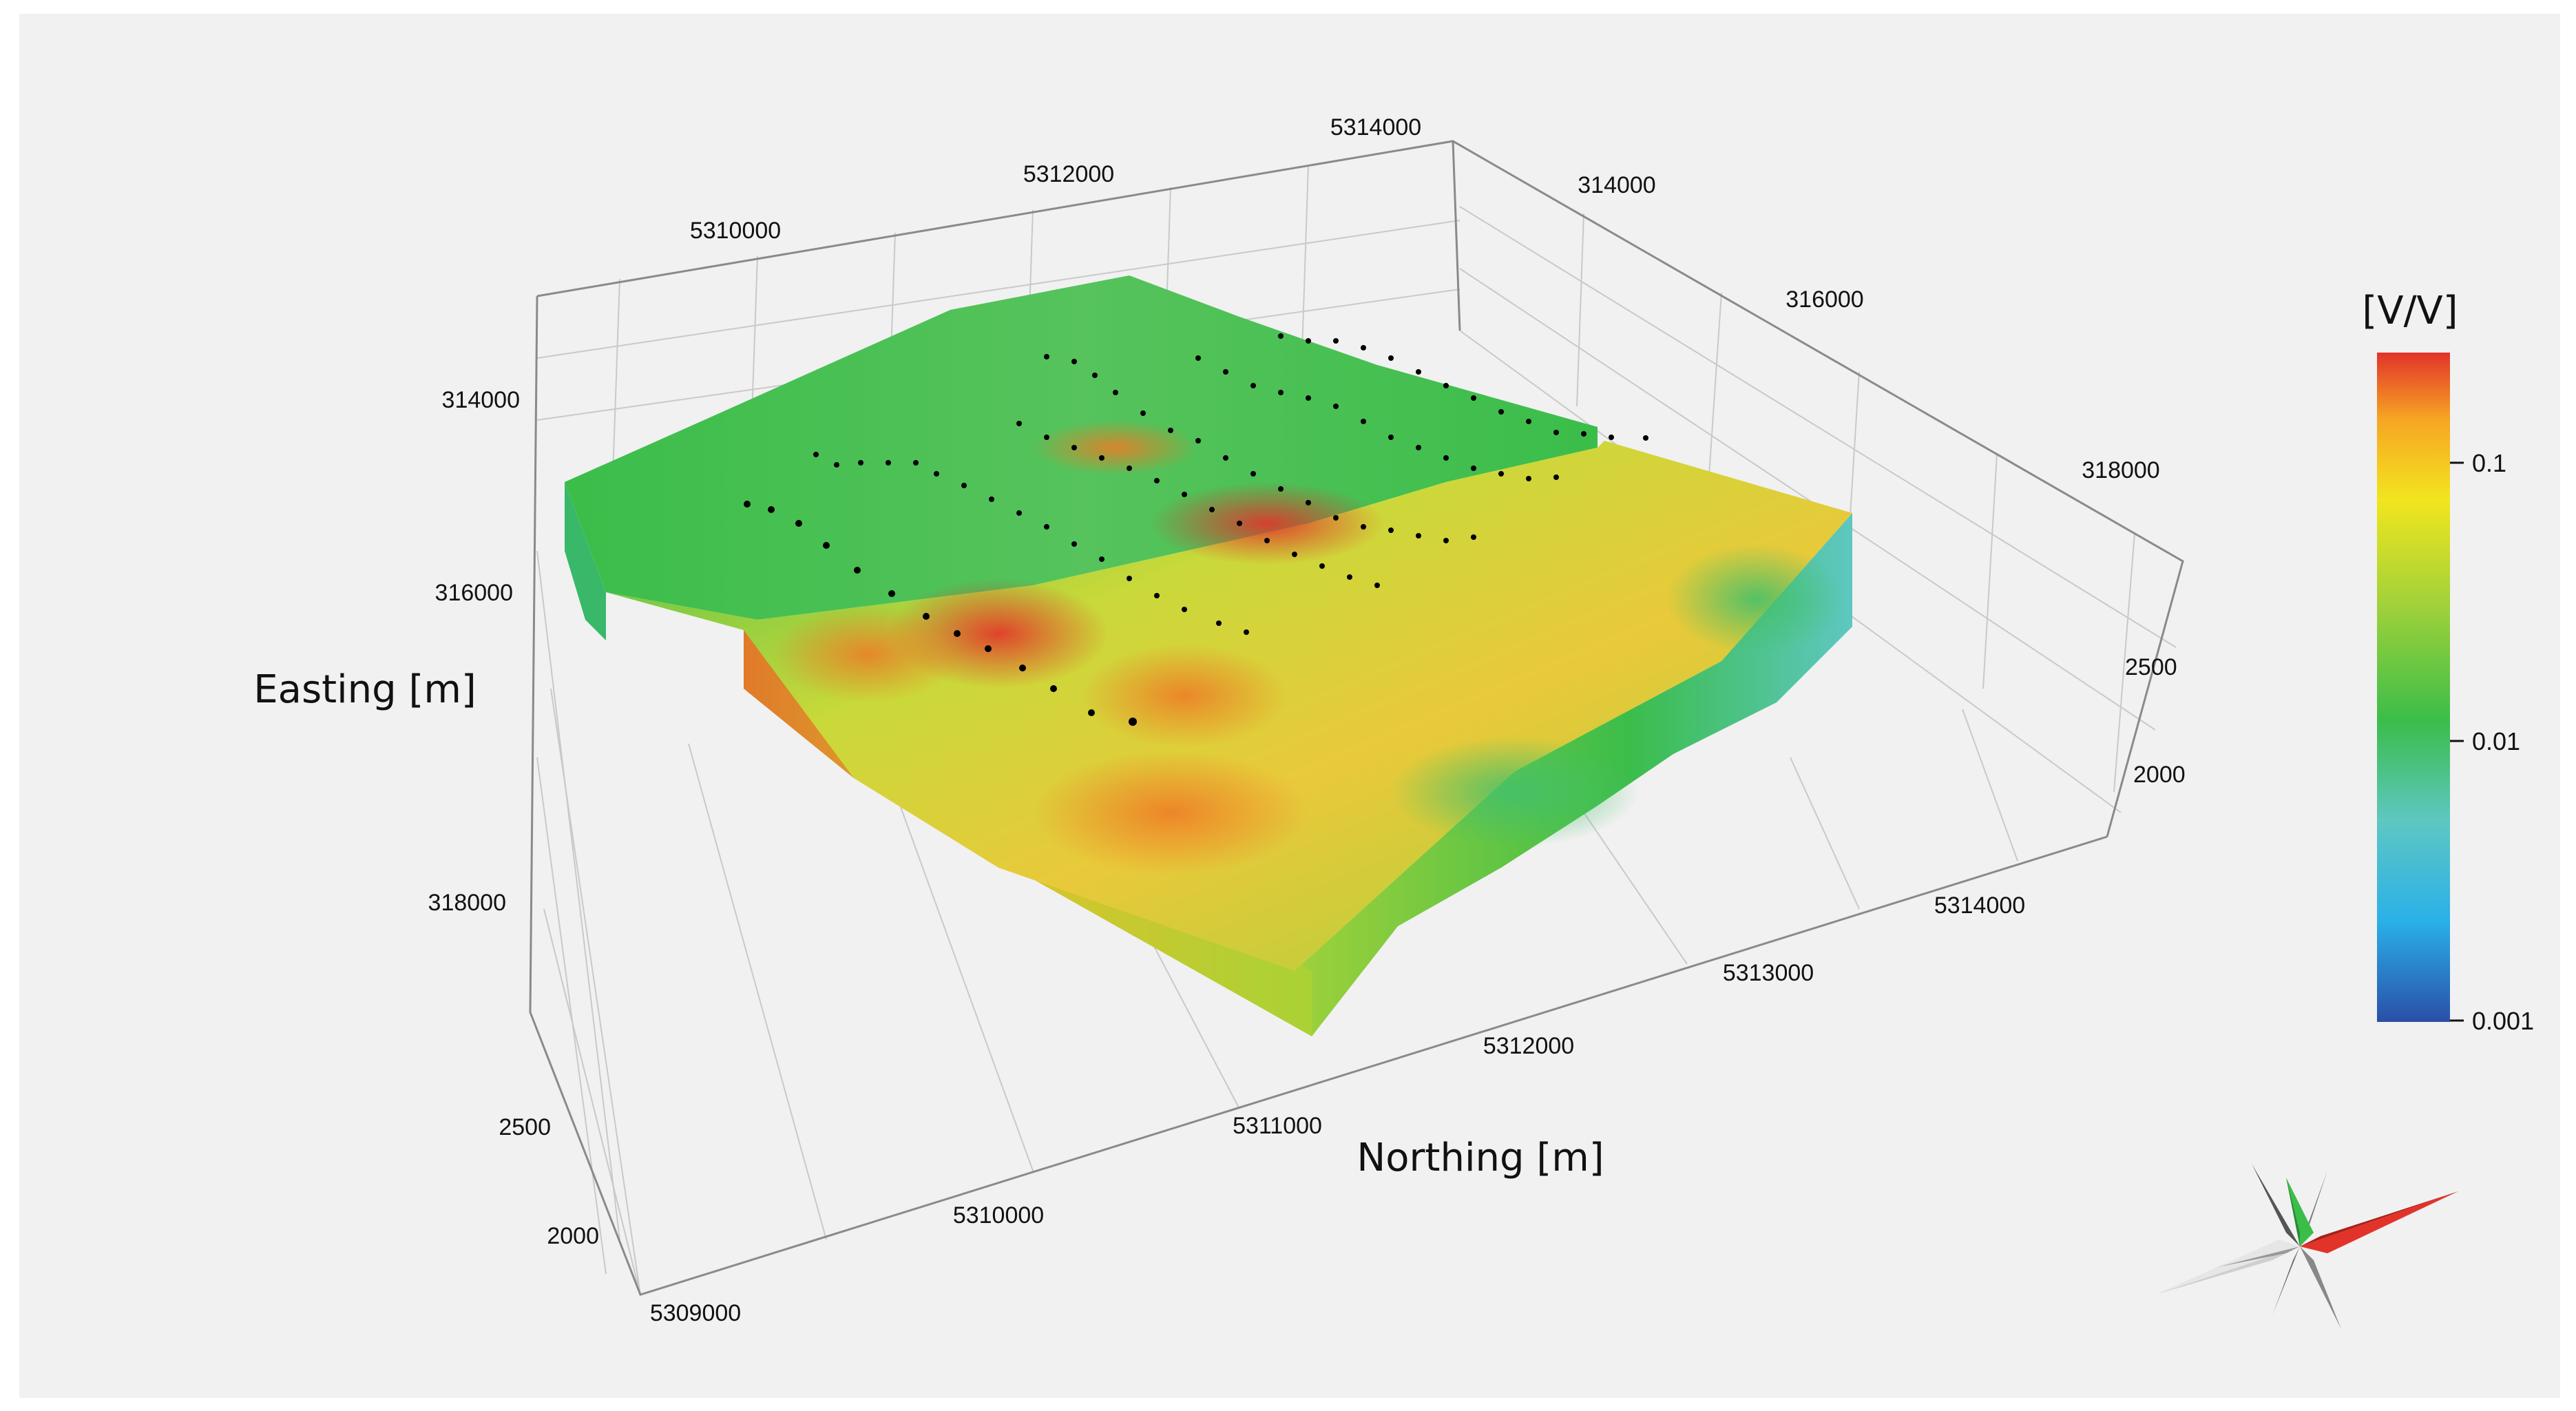  What do you see at coordinates (481, 400) in the screenshot?
I see `easting-left-tick-1: 314000` at bounding box center [481, 400].